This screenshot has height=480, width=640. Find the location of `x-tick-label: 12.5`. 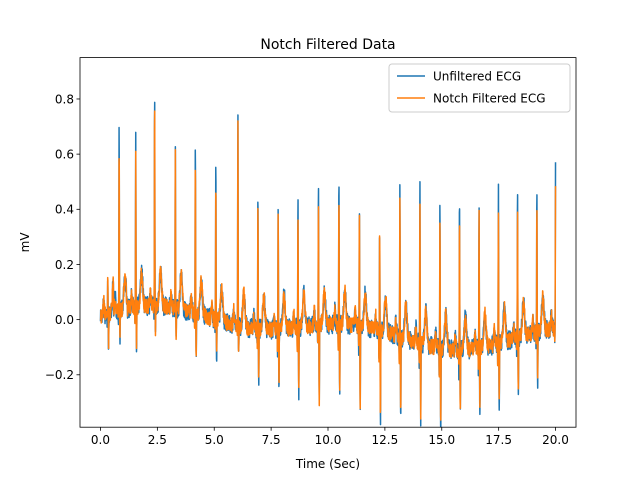

x-tick-label: 12.5 is located at coordinates (385, 440).